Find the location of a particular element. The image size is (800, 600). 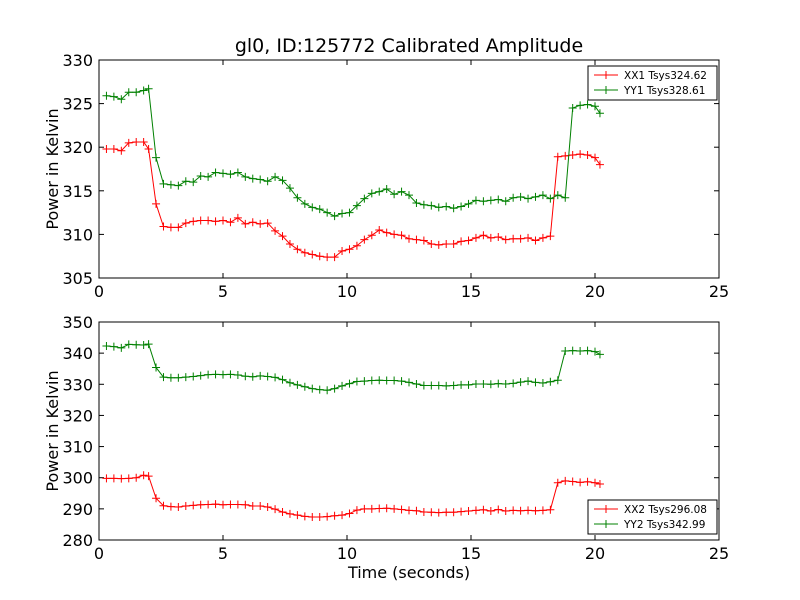

legend-box is located at coordinates (652, 83).